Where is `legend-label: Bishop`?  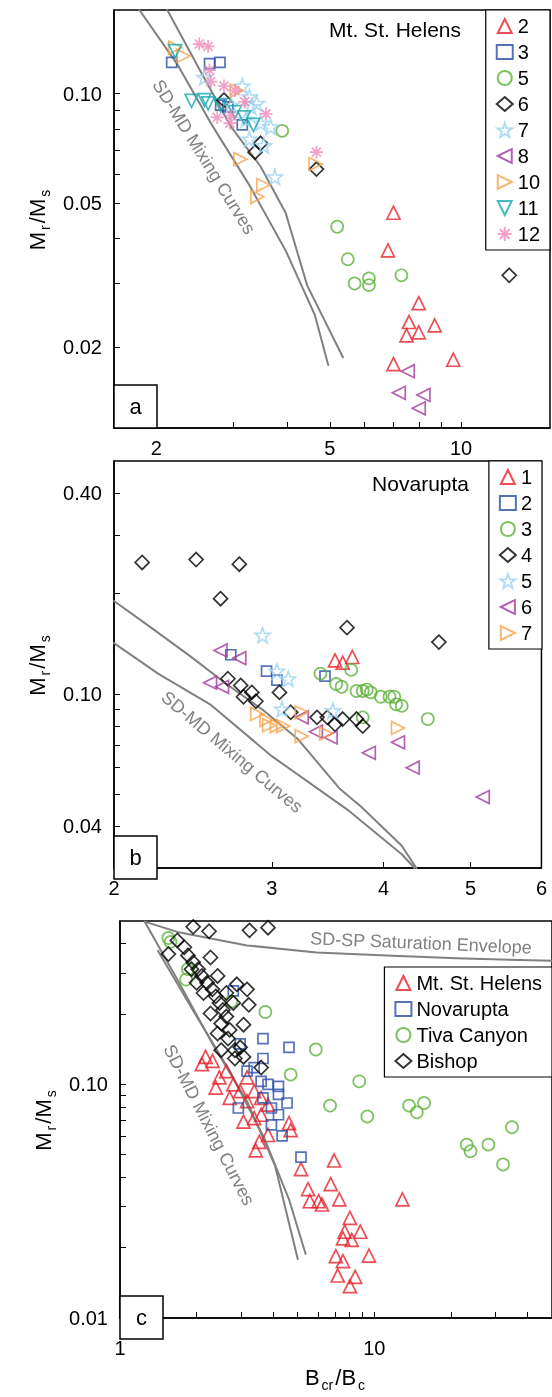
legend-label: Bishop is located at coordinates (447, 1061).